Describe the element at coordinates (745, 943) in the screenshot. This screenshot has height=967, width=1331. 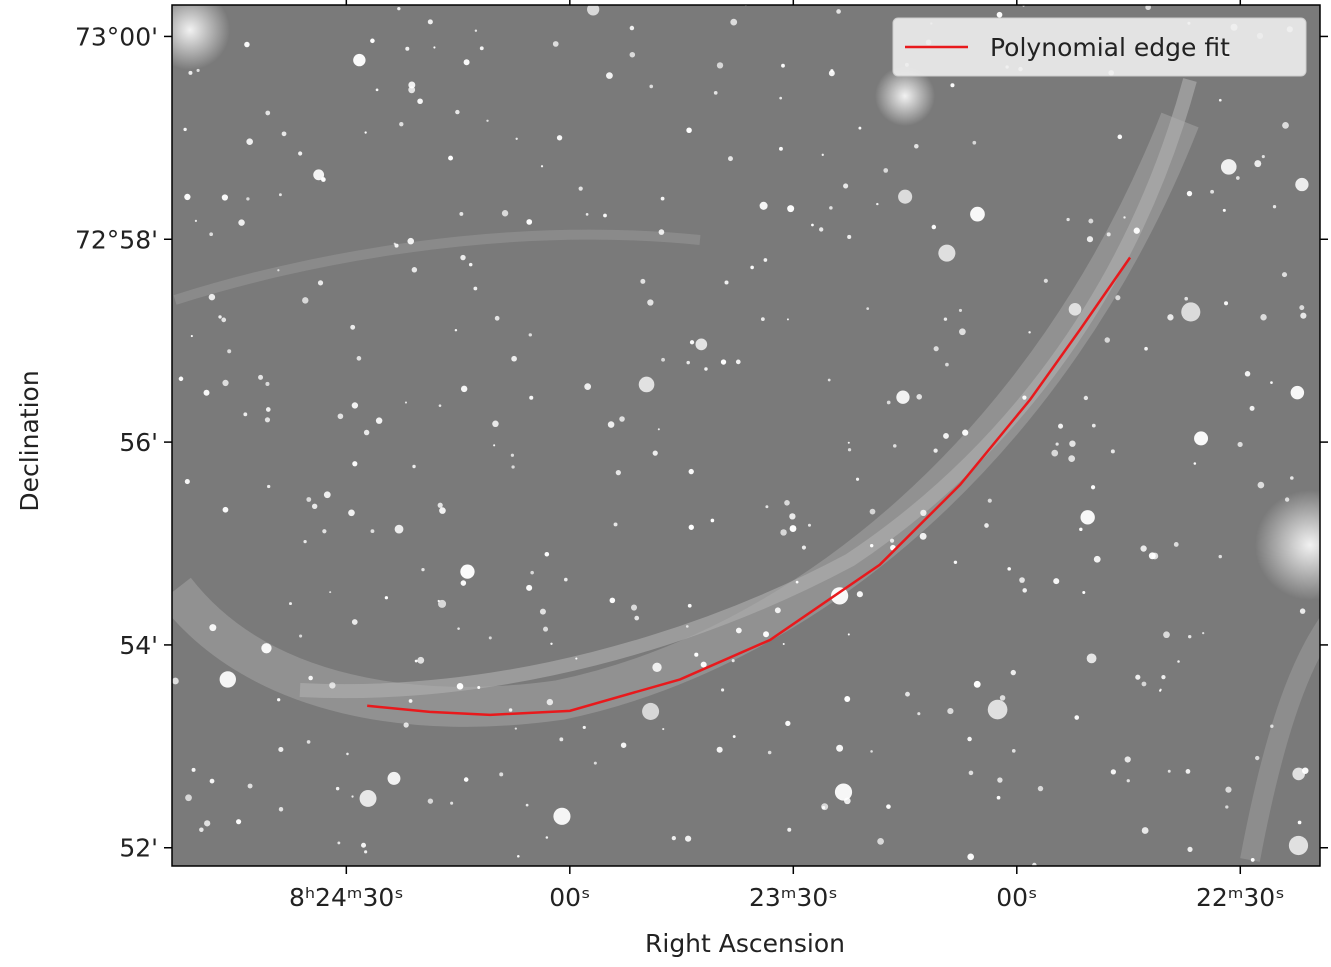
I see `x-axis-label: Right Ascension` at that location.